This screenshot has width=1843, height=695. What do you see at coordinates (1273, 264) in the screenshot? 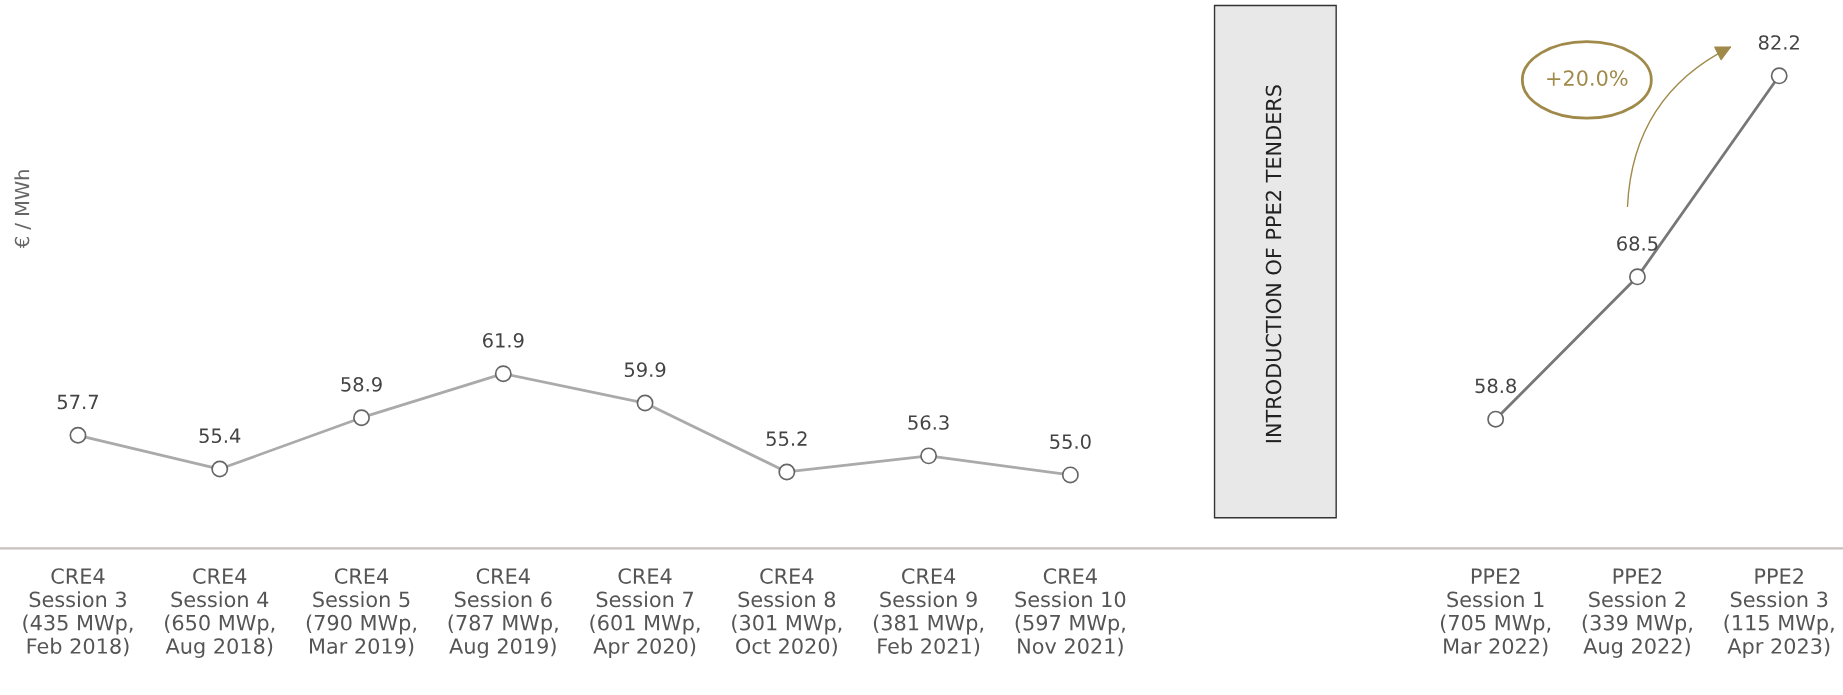
I see `annotation: INTRODUCTION OF PPE2 TENDERS` at bounding box center [1273, 264].